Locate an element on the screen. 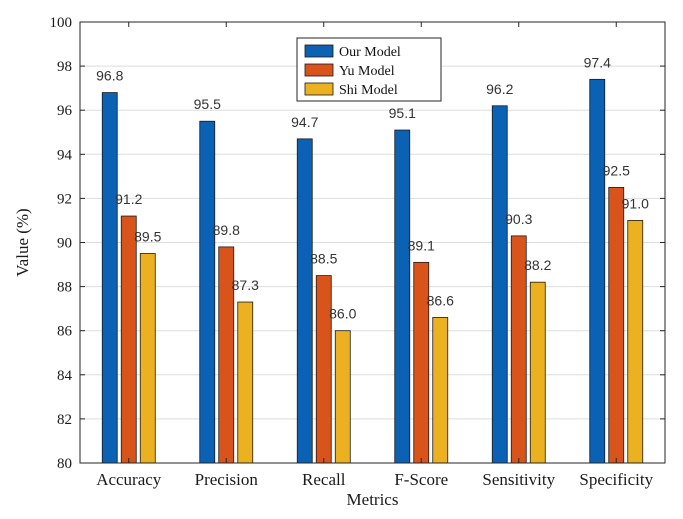 The image size is (683, 519). y-tick-label: 96 is located at coordinates (65, 111).